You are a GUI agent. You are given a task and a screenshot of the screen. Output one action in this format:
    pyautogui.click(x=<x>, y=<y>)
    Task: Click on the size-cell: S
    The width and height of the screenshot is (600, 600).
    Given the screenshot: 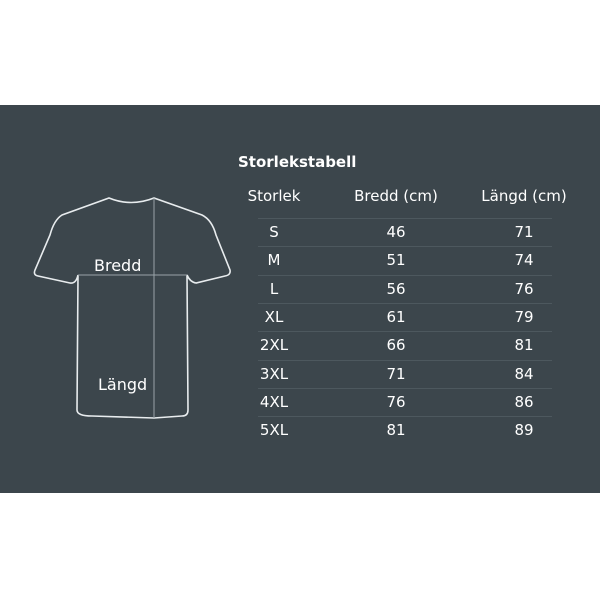 What is the action you would take?
    pyautogui.click(x=274, y=232)
    